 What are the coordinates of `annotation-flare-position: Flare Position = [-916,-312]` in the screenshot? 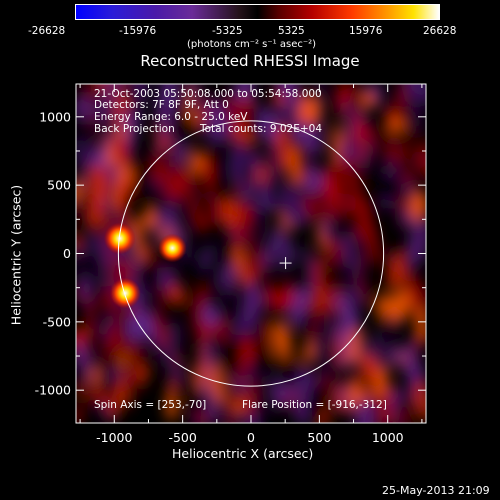 It's located at (314, 405).